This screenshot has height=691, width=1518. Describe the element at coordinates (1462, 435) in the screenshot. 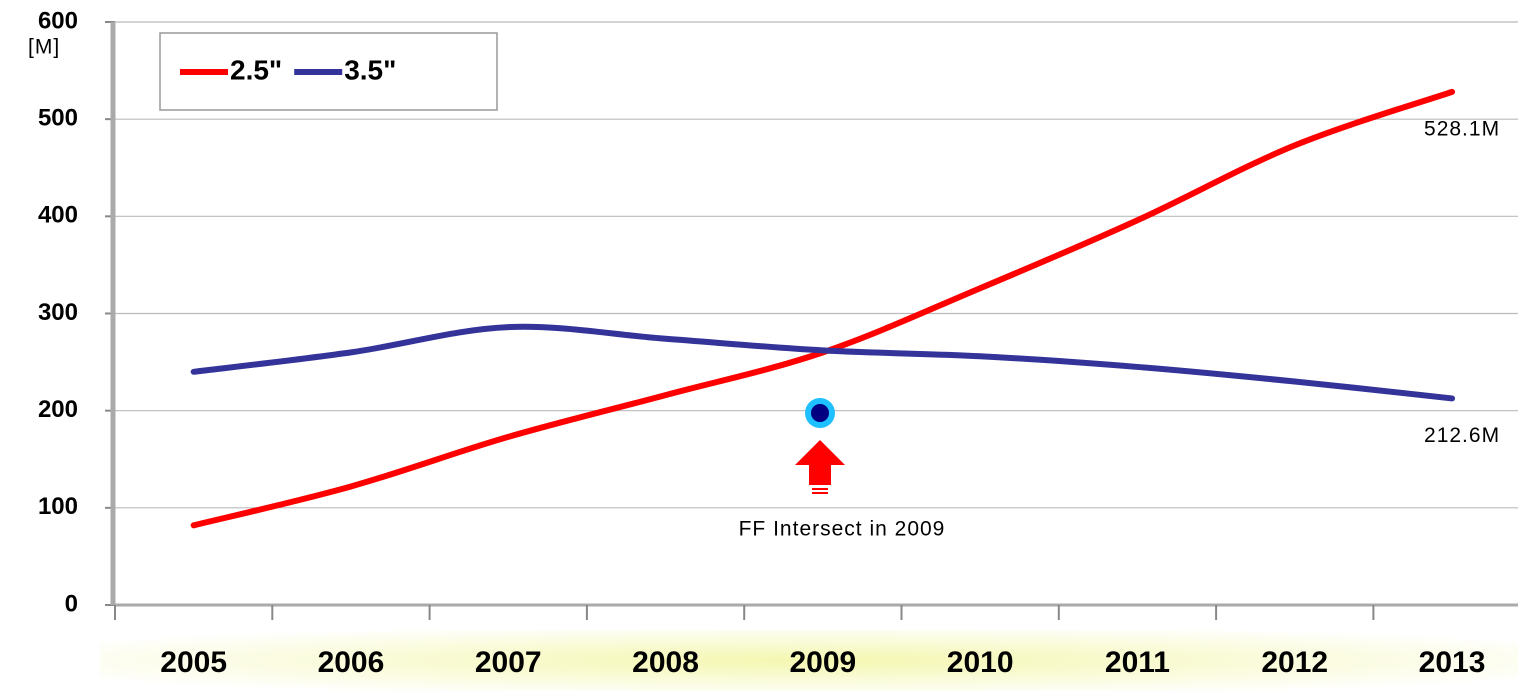

I see `data-label: 212.6M` at that location.